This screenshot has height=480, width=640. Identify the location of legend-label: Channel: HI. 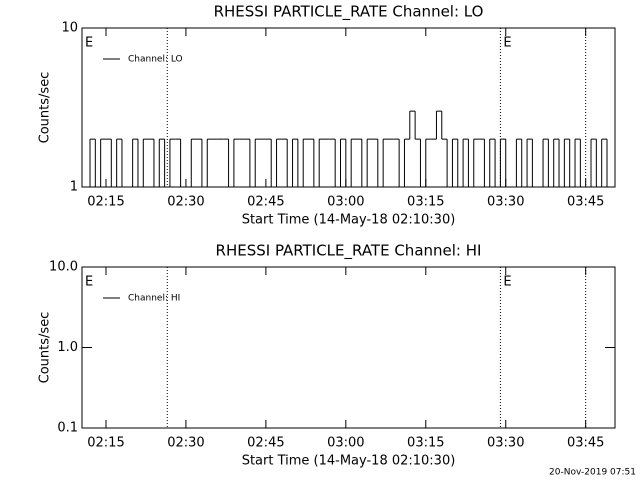
(154, 299).